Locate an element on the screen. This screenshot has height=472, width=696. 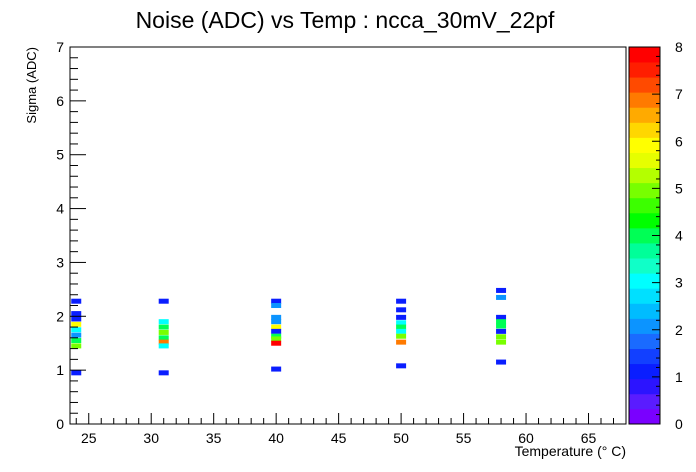
y-tick-label: 2 is located at coordinates (60, 316).